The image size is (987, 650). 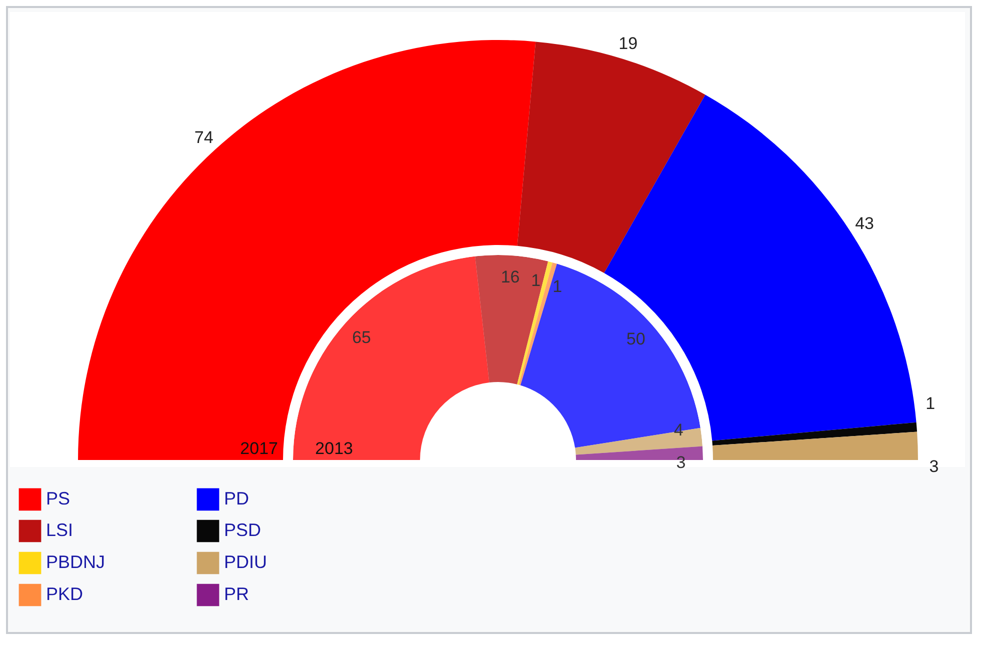 What do you see at coordinates (636, 339) in the screenshot?
I see `data-label: 50` at bounding box center [636, 339].